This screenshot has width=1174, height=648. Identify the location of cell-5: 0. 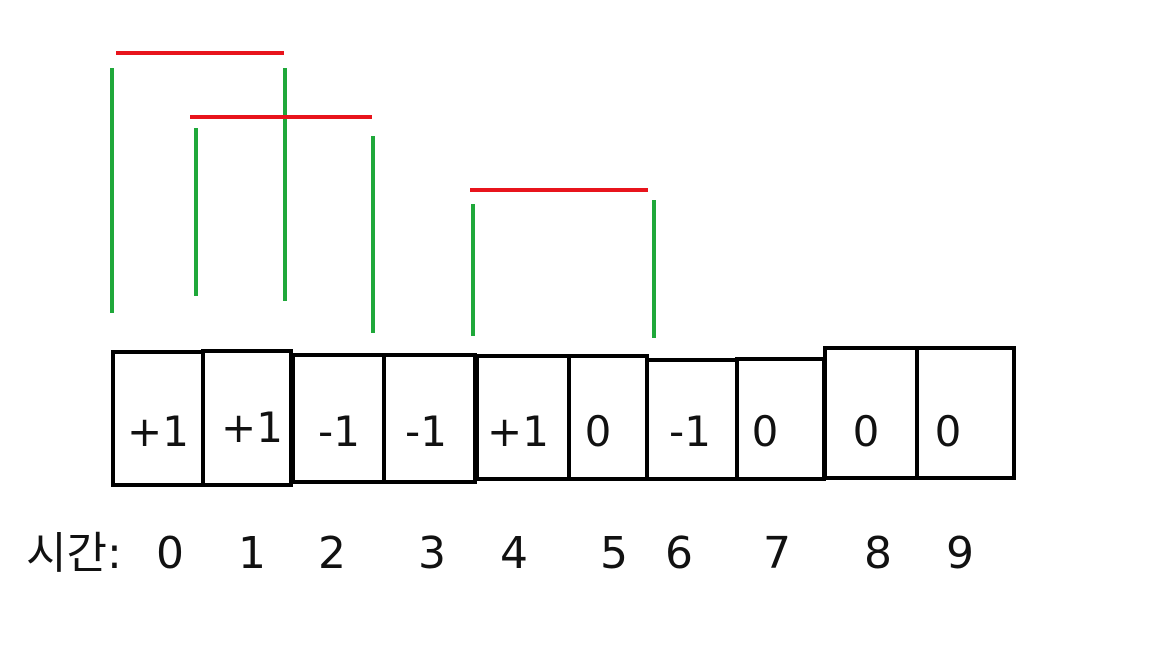
(608, 417).